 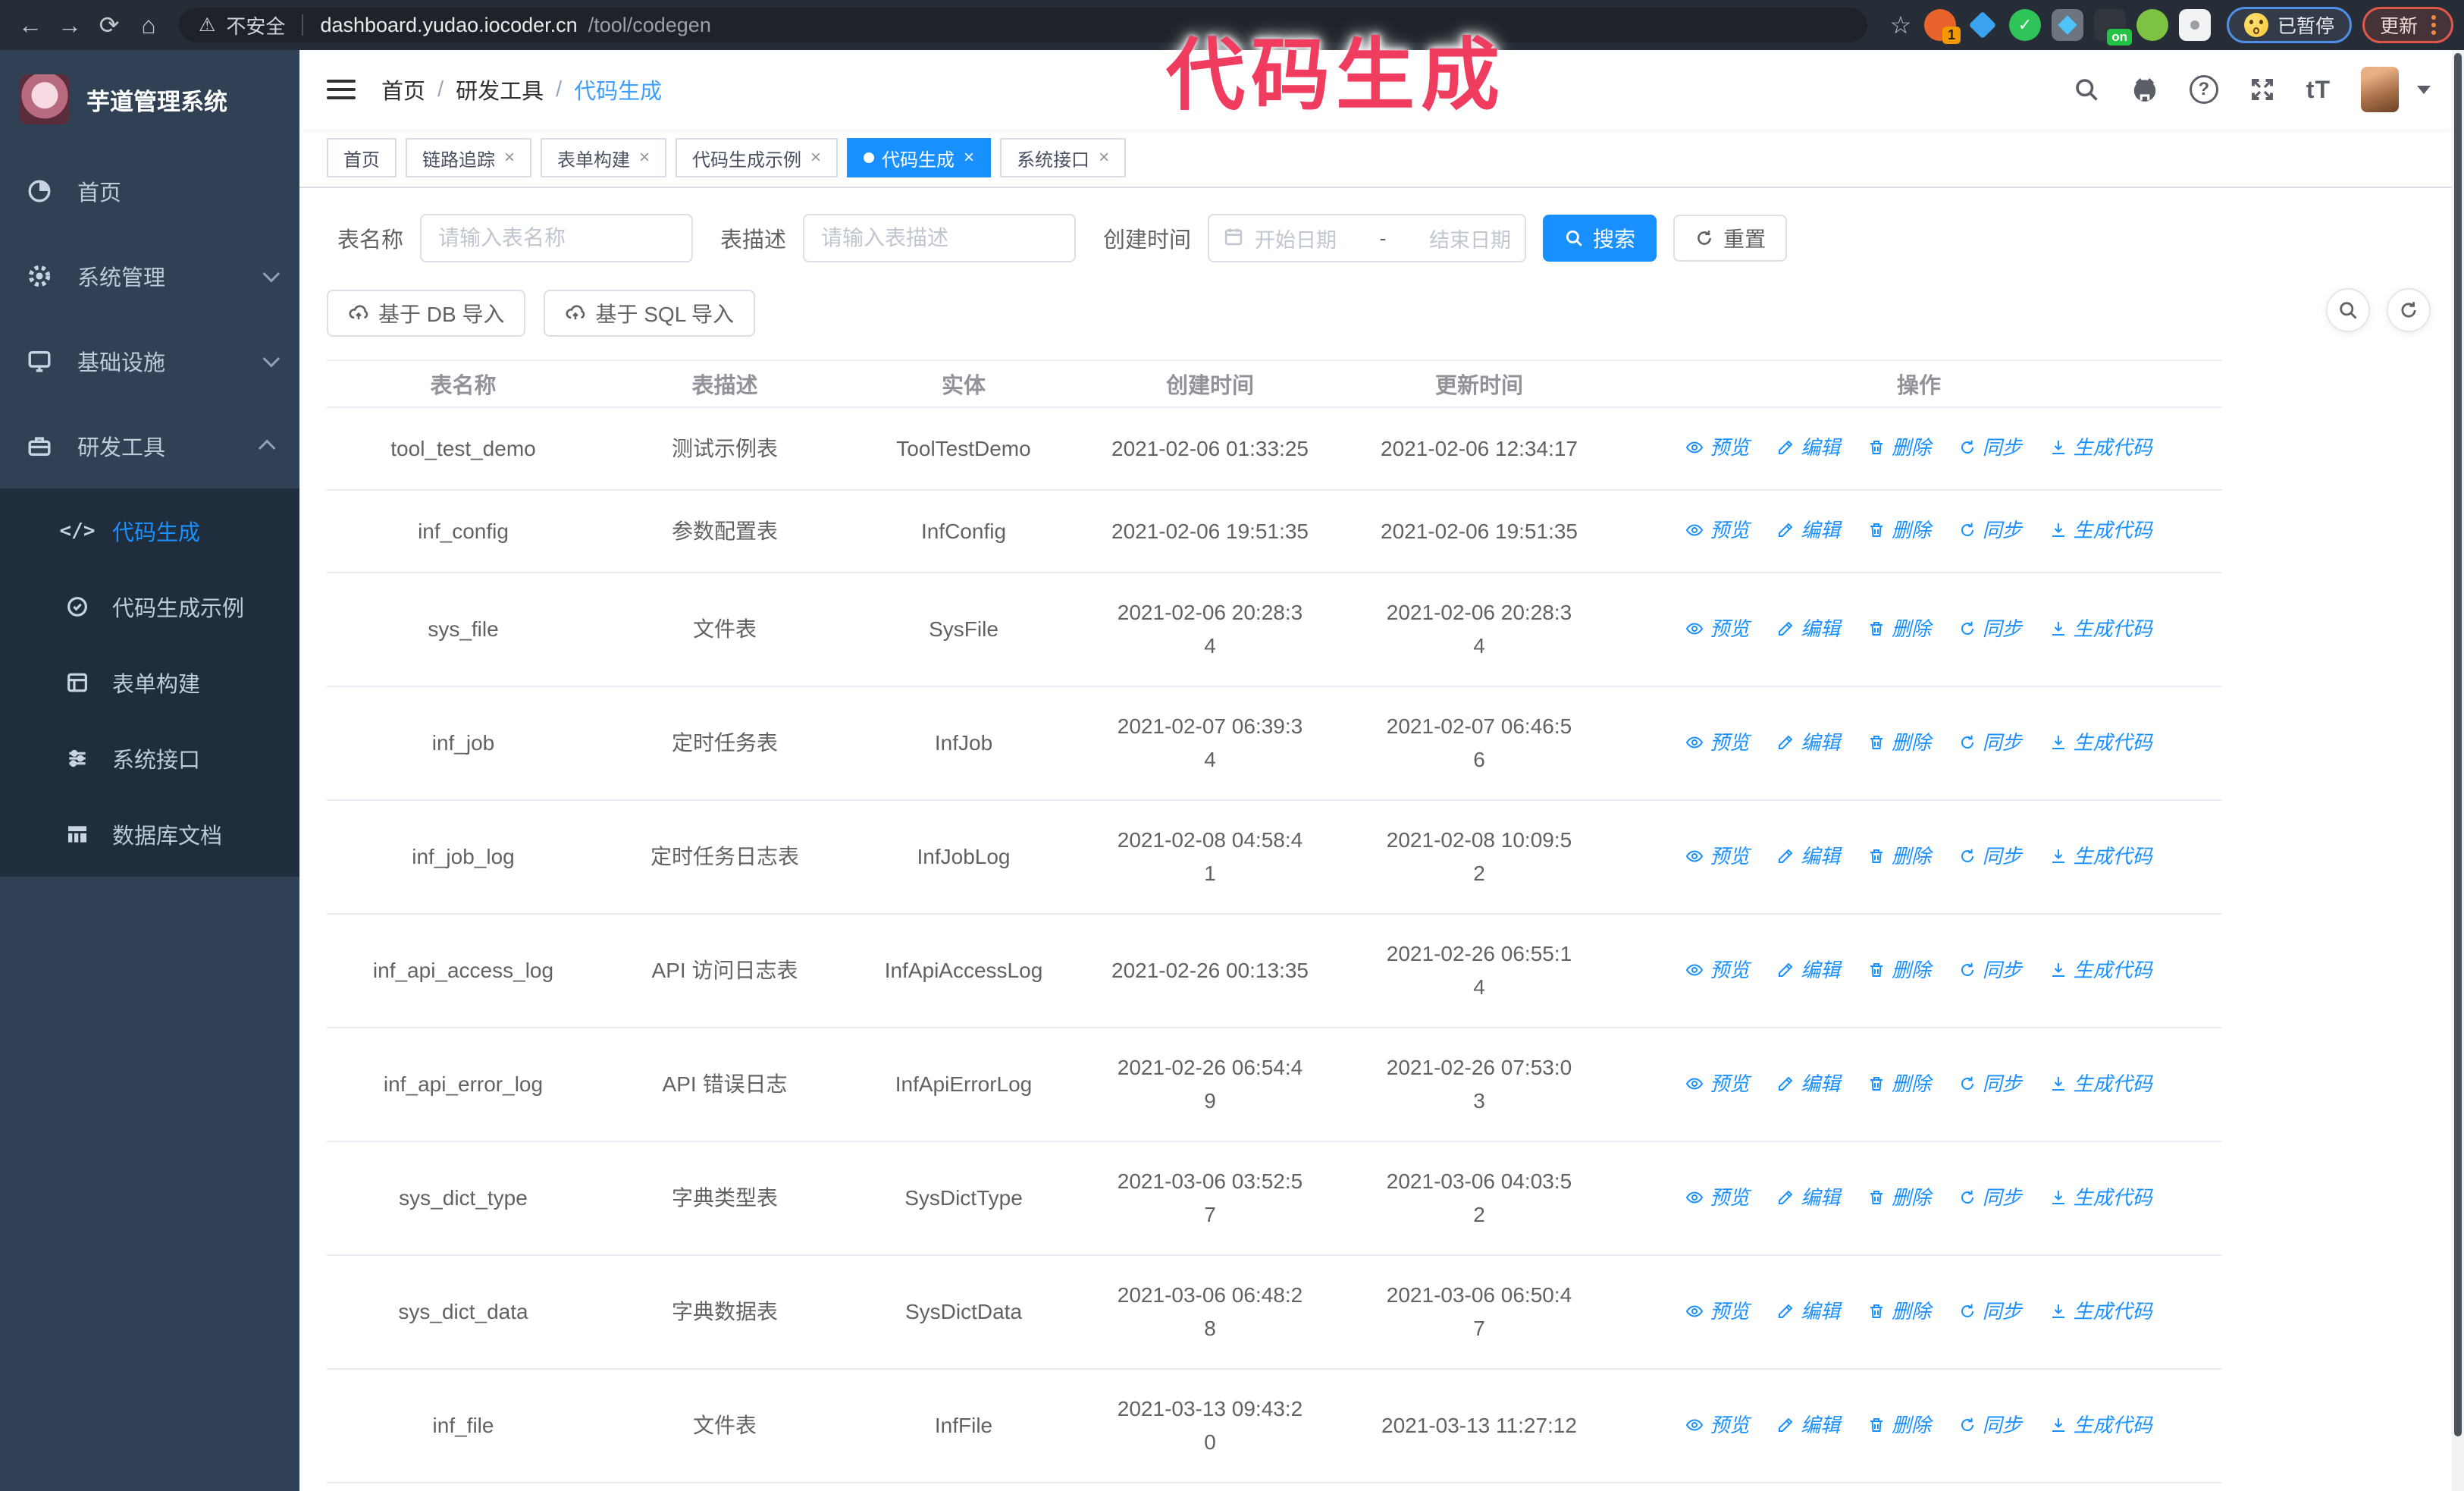 I want to click on sidebar-item-codegen: </> 代码生成, so click(x=150, y=531).